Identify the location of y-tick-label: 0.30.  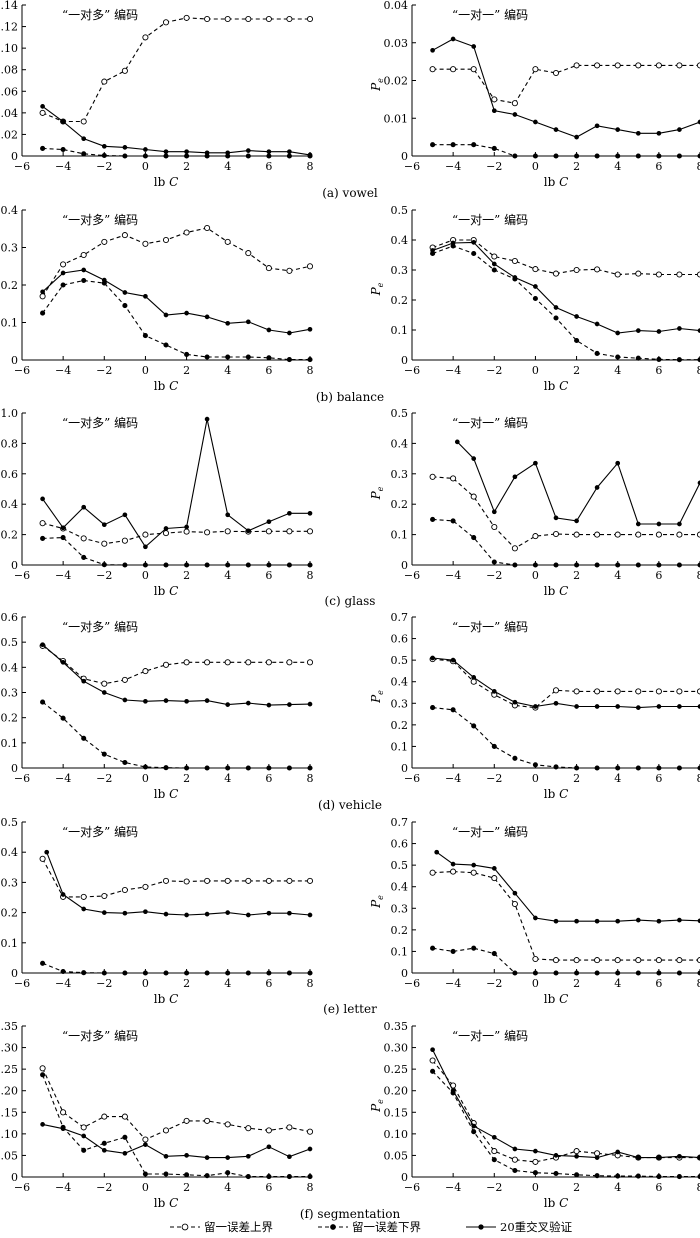
(9, 1048).